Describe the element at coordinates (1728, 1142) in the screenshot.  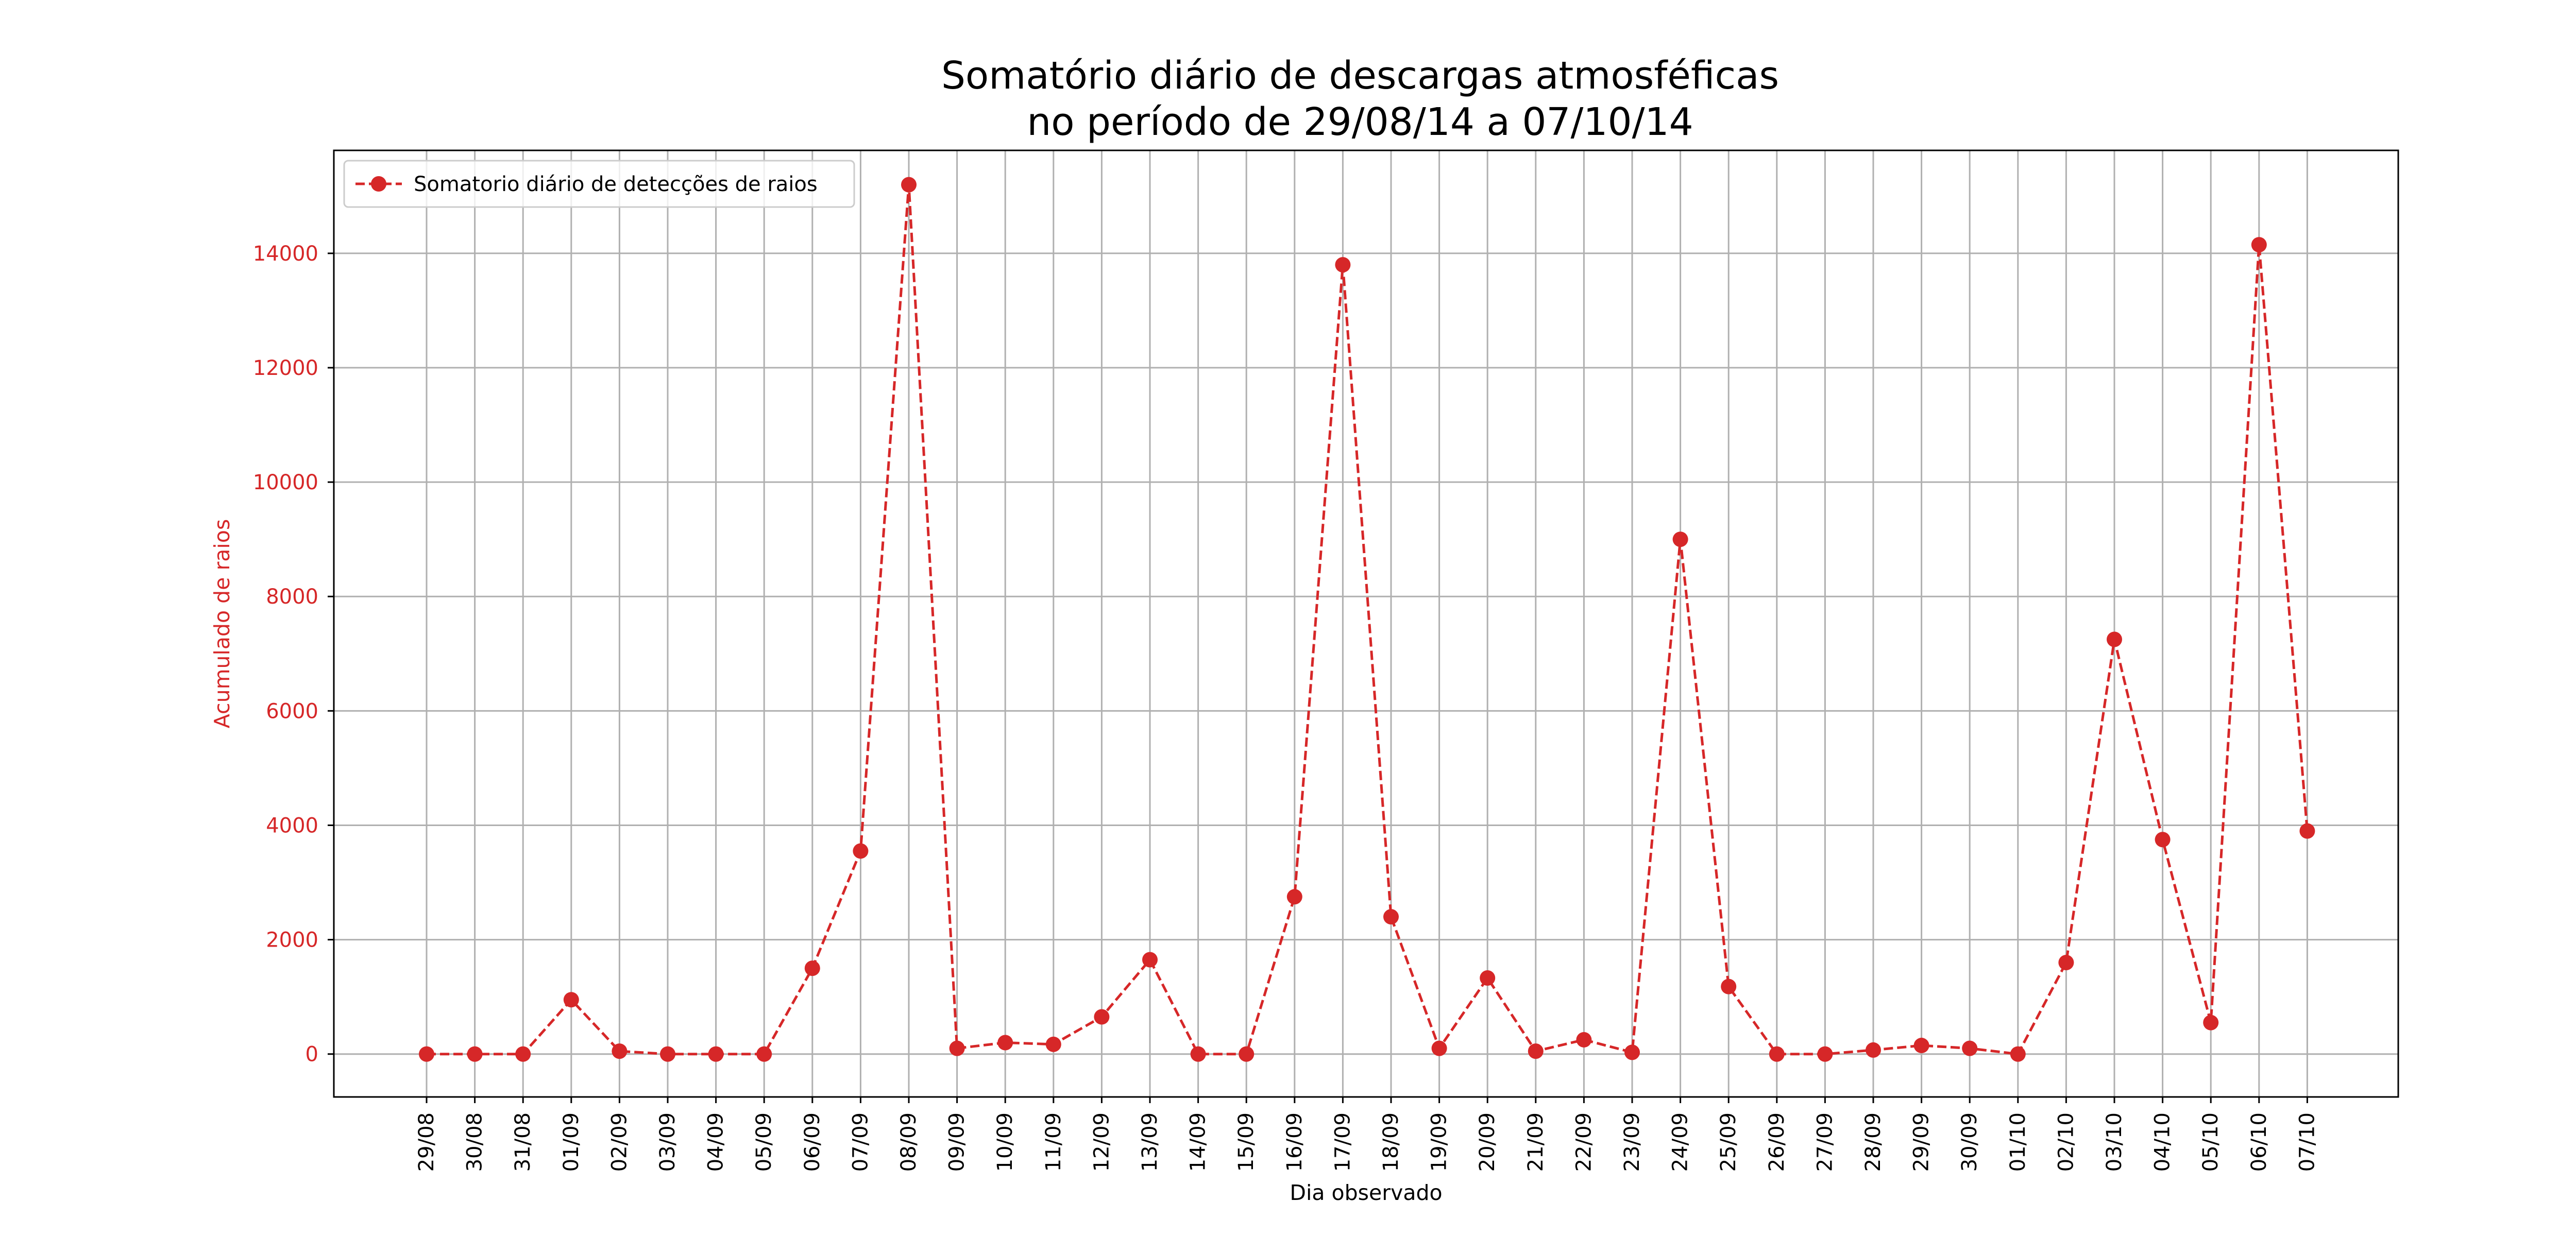
I see `x-tick-label: 25/09` at that location.